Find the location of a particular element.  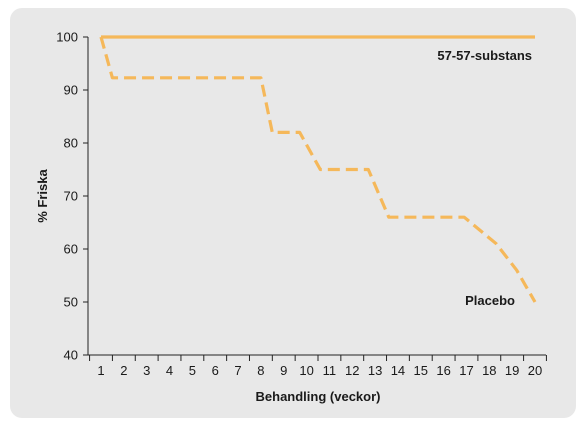

x-tick-label-15: 15 is located at coordinates (421, 370).